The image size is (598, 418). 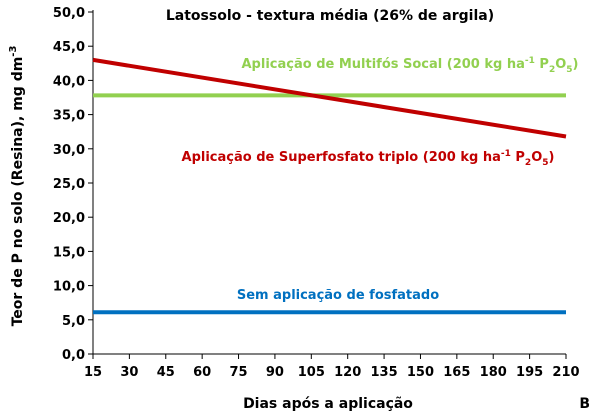 I want to click on x-tick-label: 105, so click(x=311, y=372).